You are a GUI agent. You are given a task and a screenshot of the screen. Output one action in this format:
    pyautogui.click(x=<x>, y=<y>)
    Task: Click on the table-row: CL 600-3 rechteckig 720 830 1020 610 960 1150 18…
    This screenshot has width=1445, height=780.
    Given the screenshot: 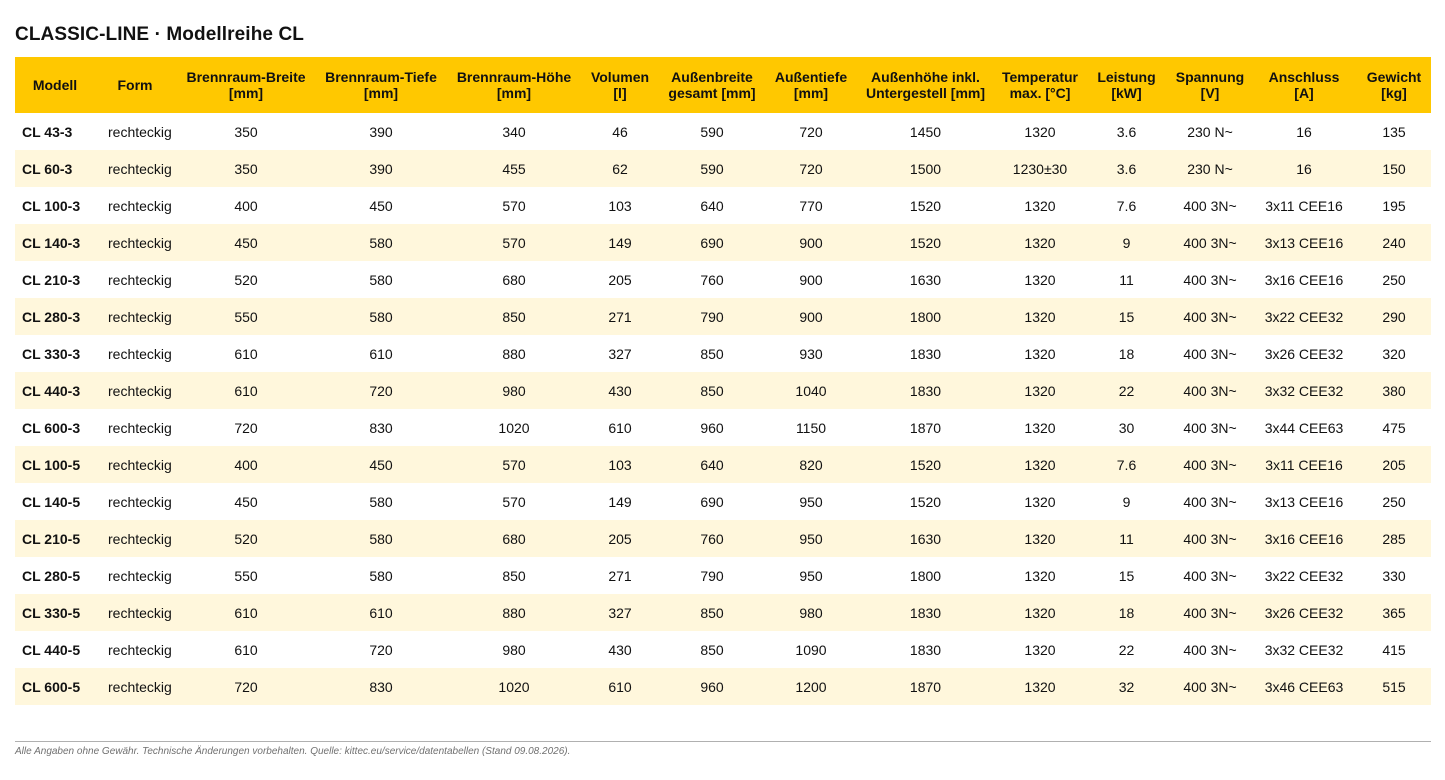 What is the action you would take?
    pyautogui.click(x=723, y=427)
    